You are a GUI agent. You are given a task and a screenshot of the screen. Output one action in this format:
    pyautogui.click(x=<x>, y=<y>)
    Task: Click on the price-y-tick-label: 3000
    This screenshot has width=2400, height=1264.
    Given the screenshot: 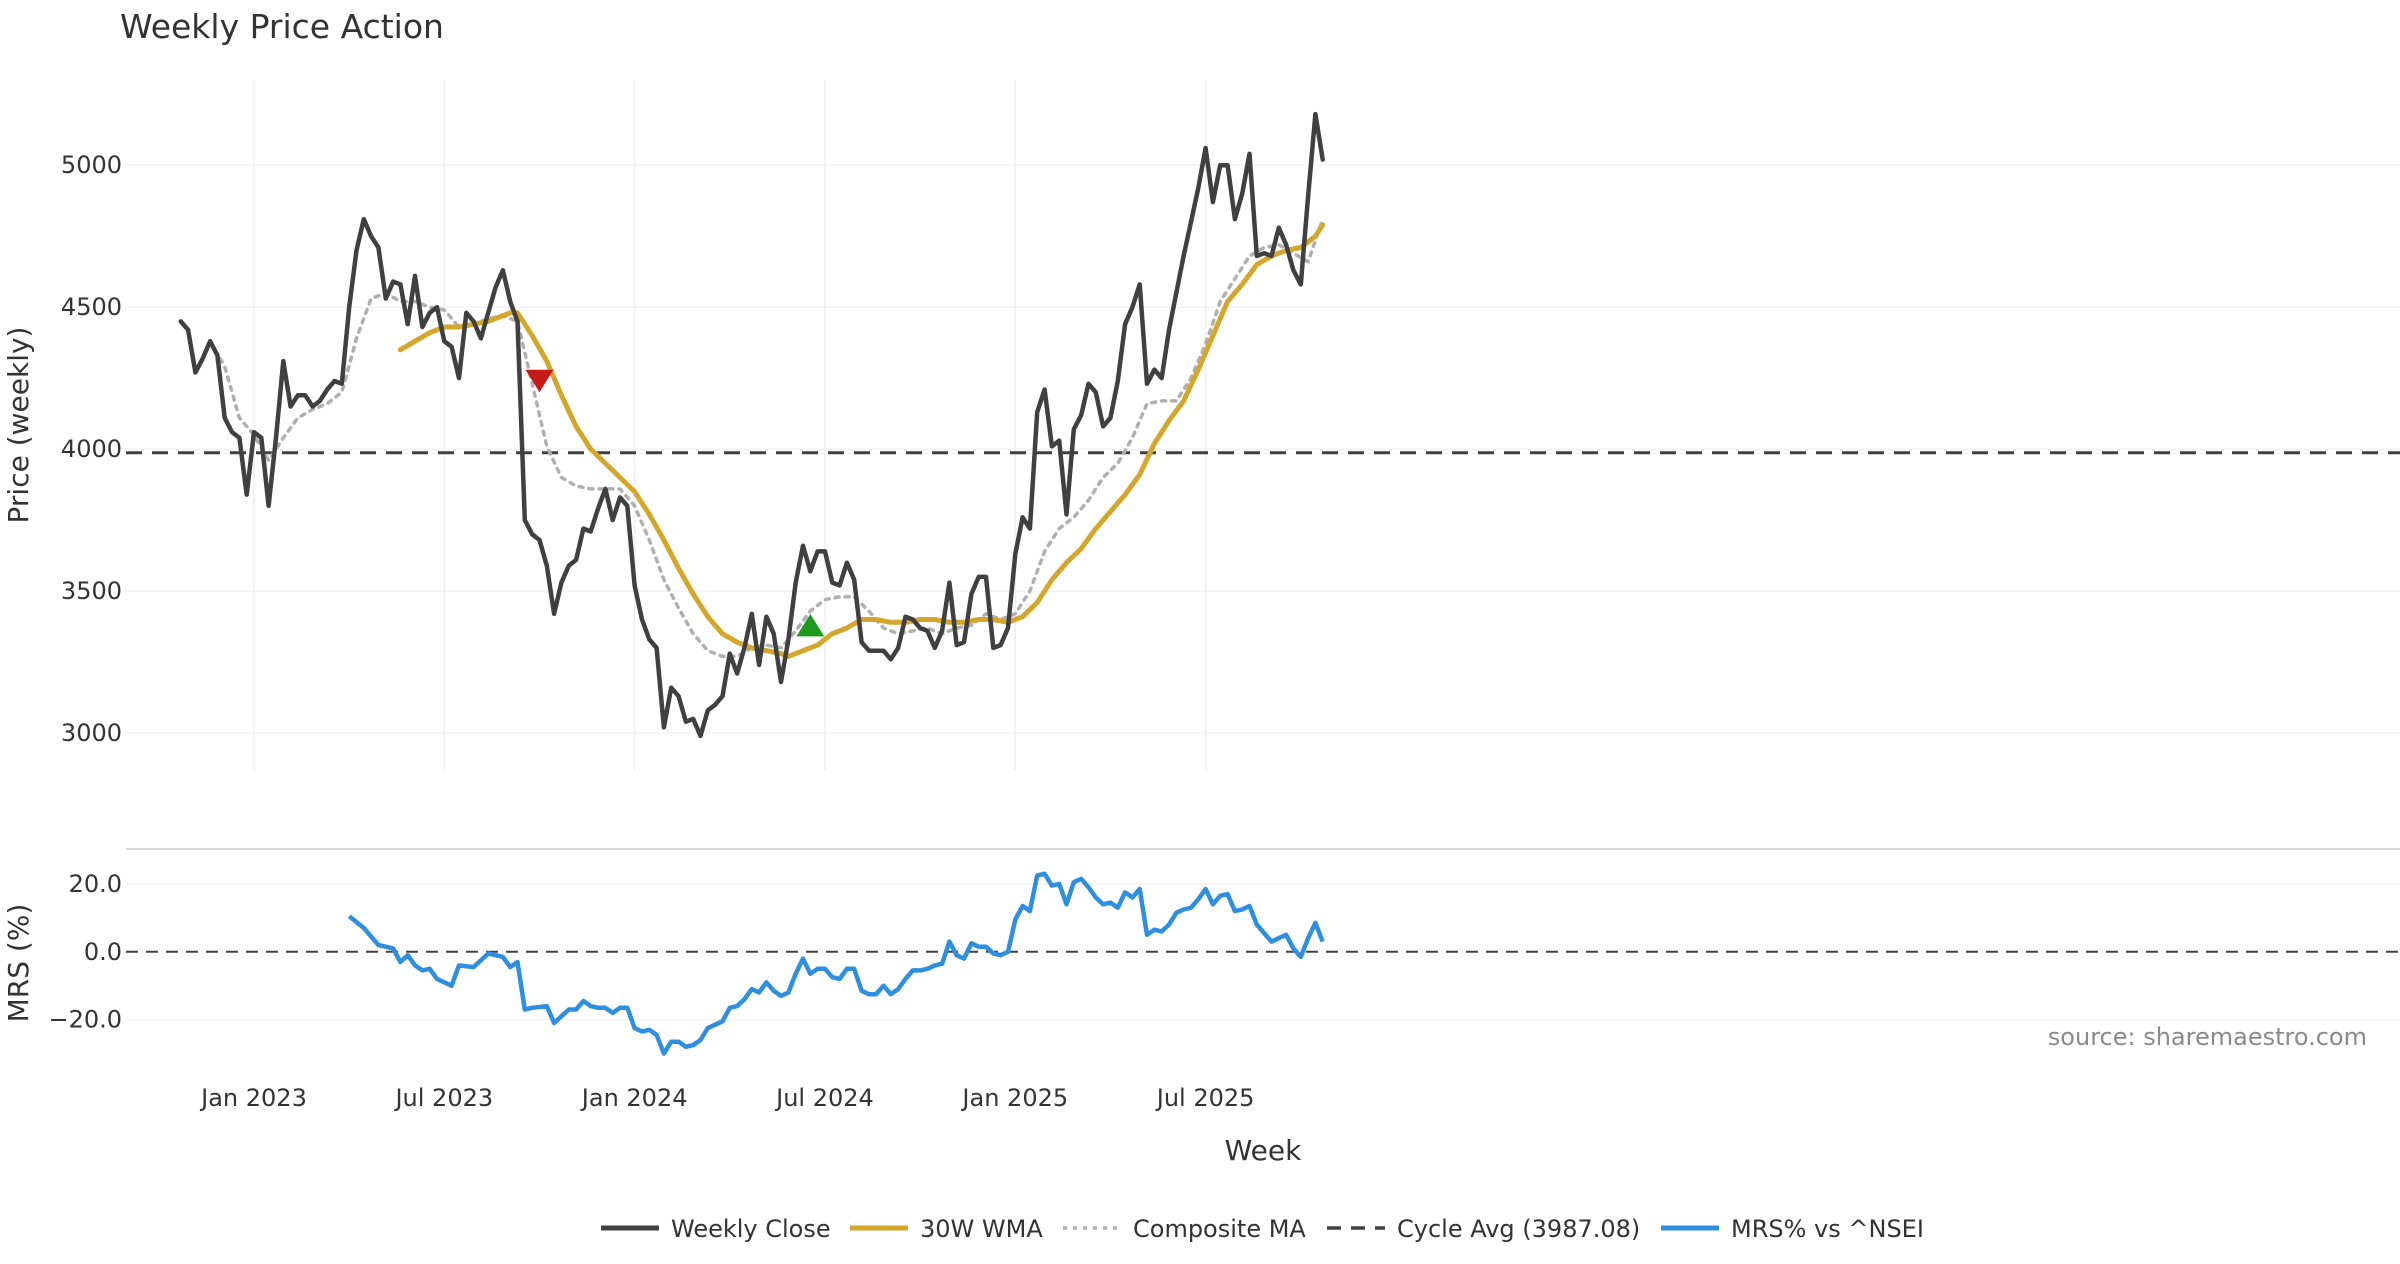 What is the action you would take?
    pyautogui.click(x=91, y=733)
    